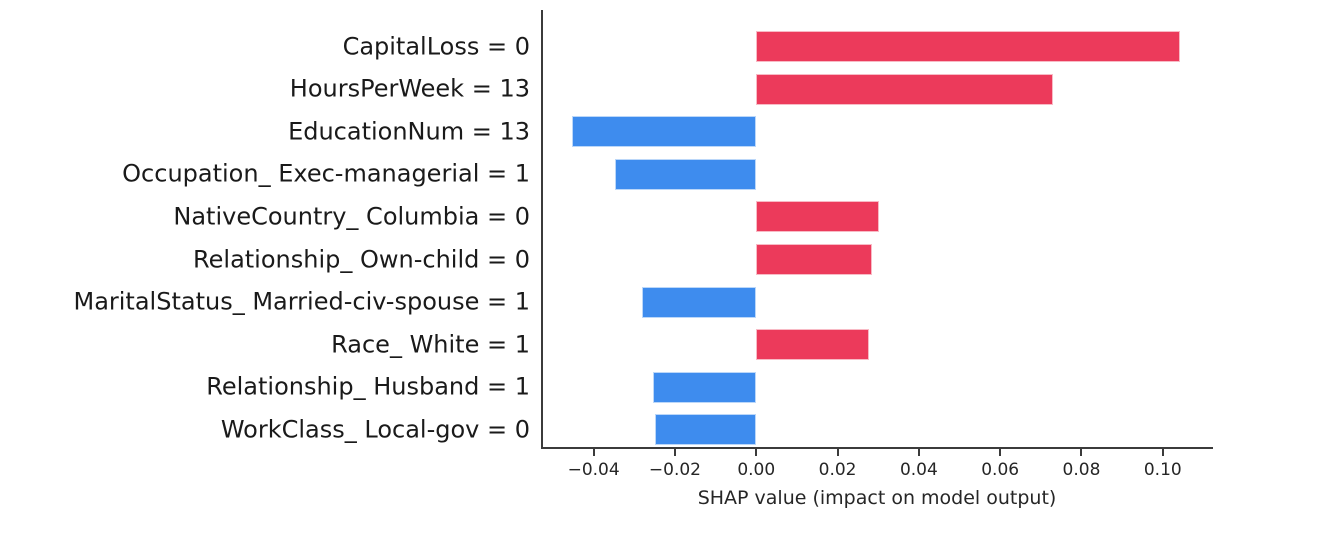 The image size is (1324, 554). I want to click on feature-label: NativeCountry_ Columbia = 0, so click(351, 216).